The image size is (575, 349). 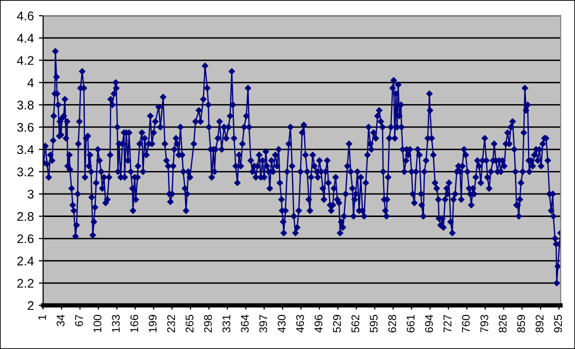 I want to click on y-tick-label: 4.2, so click(x=25, y=60).